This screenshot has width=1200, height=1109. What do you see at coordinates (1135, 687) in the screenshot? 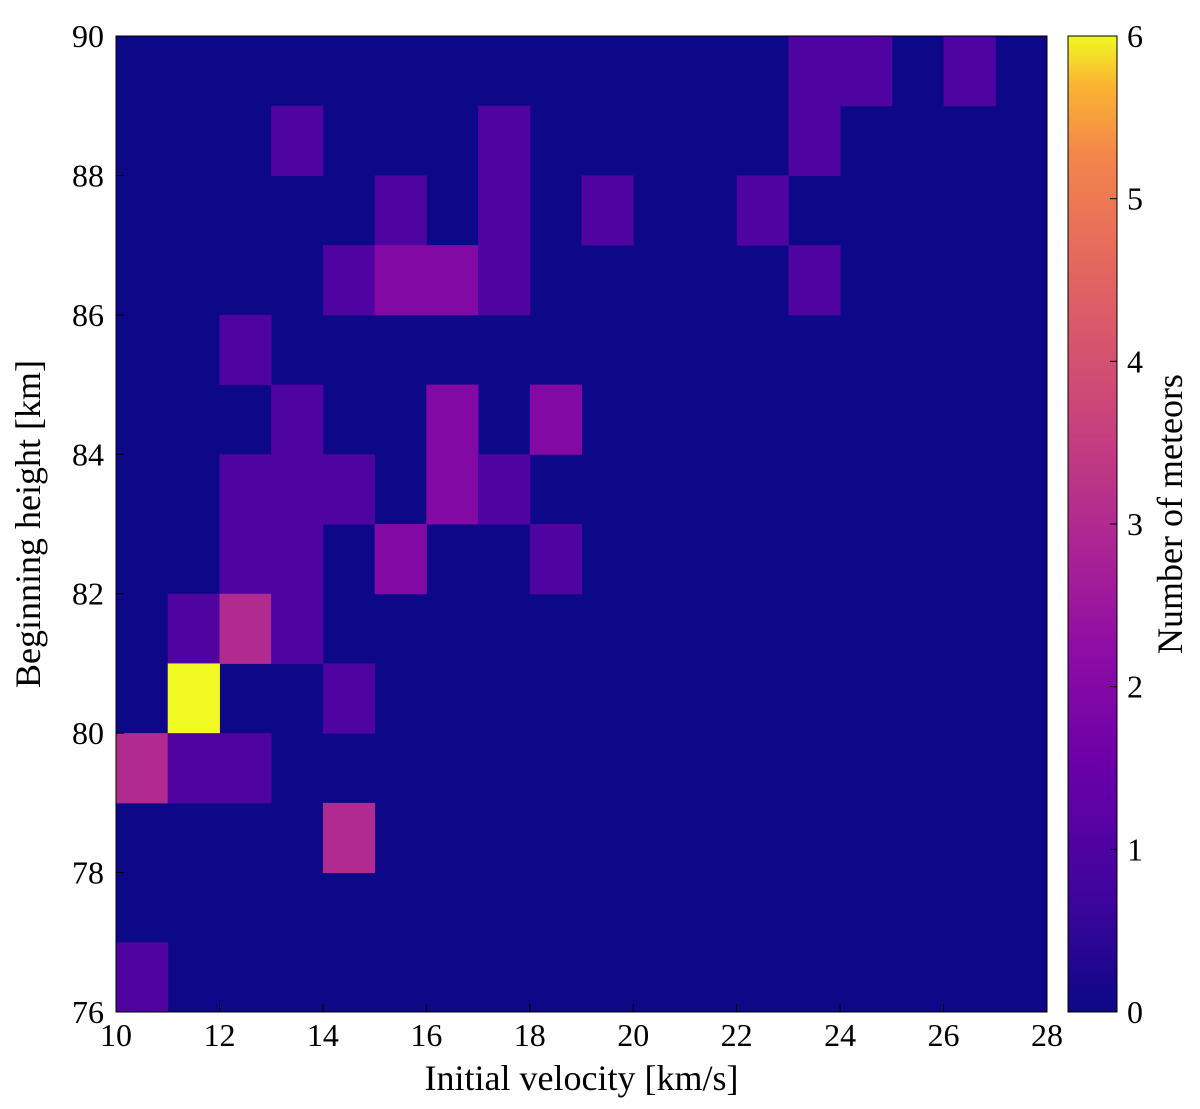
I see `colorbar-tick-label: 2` at bounding box center [1135, 687].